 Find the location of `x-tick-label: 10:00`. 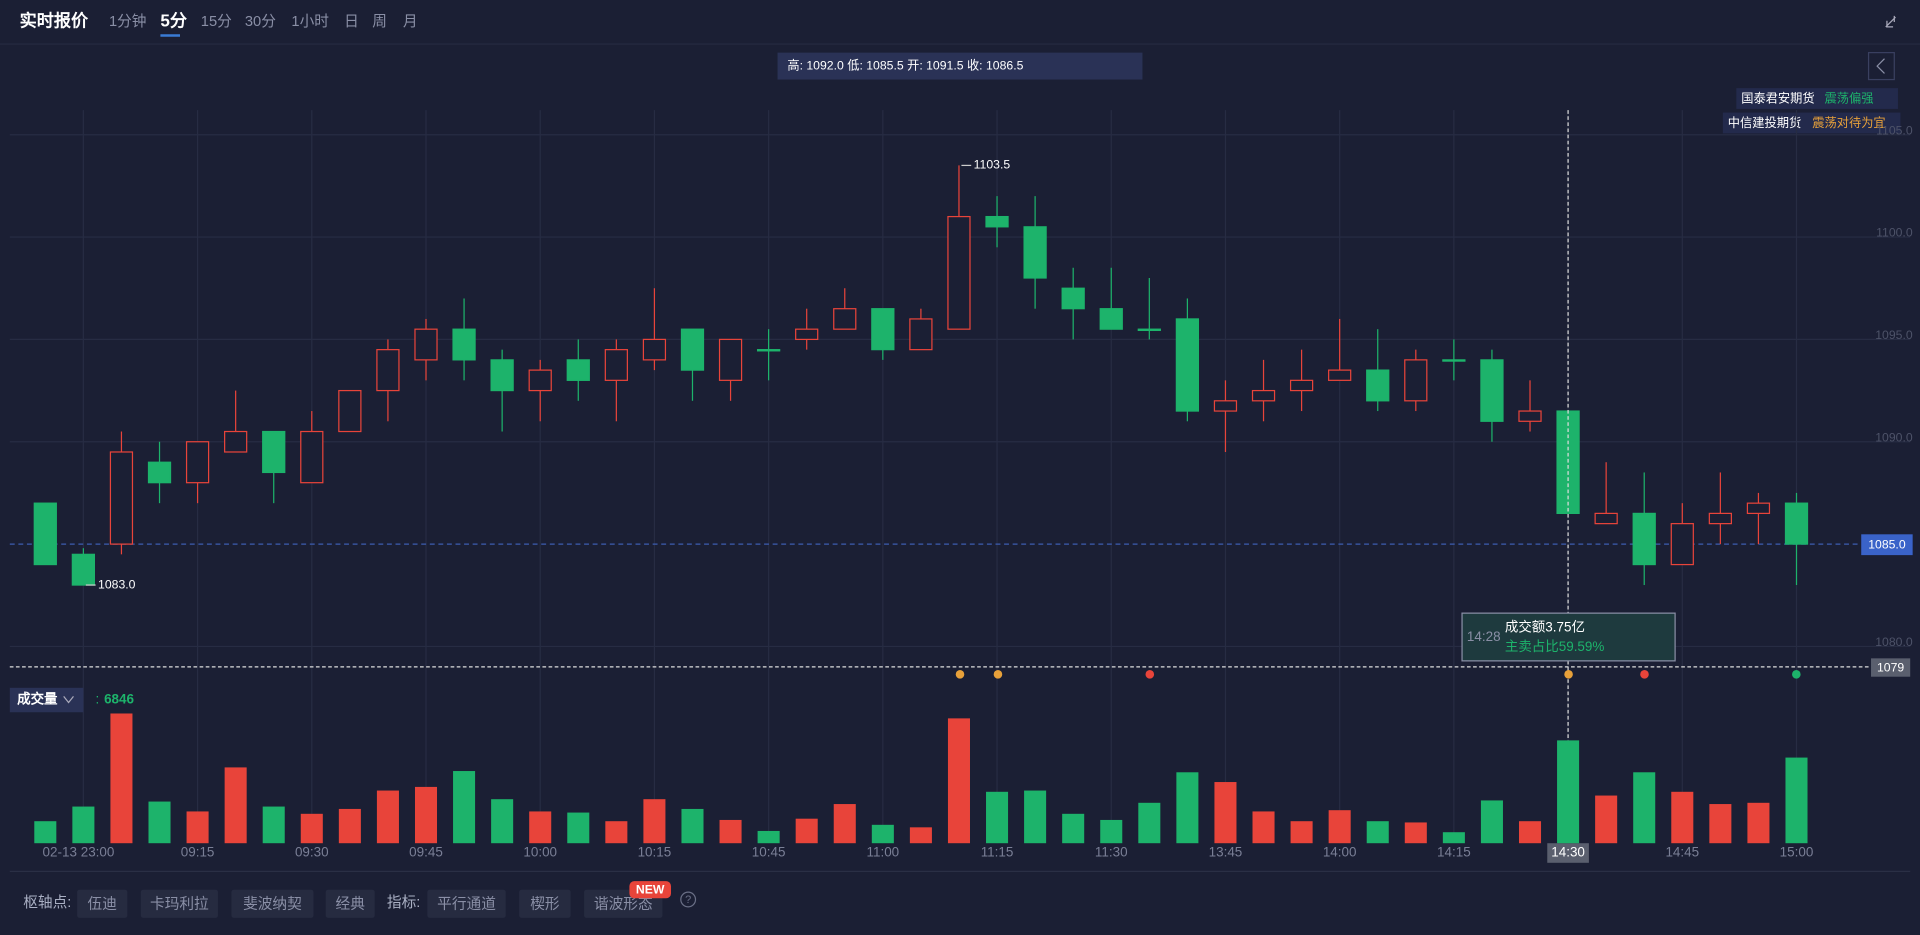

x-tick-label: 10:00 is located at coordinates (540, 852).